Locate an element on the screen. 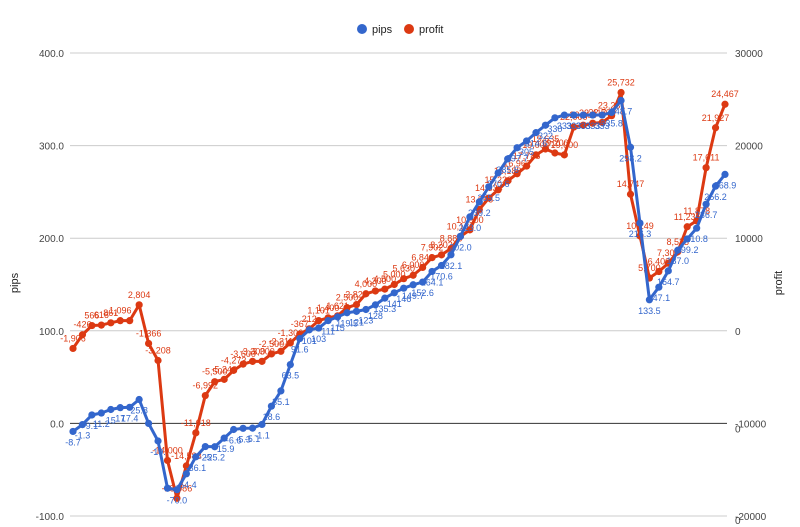 The width and height of the screenshot is (800, 527). legend: pips profit is located at coordinates (400, 30).